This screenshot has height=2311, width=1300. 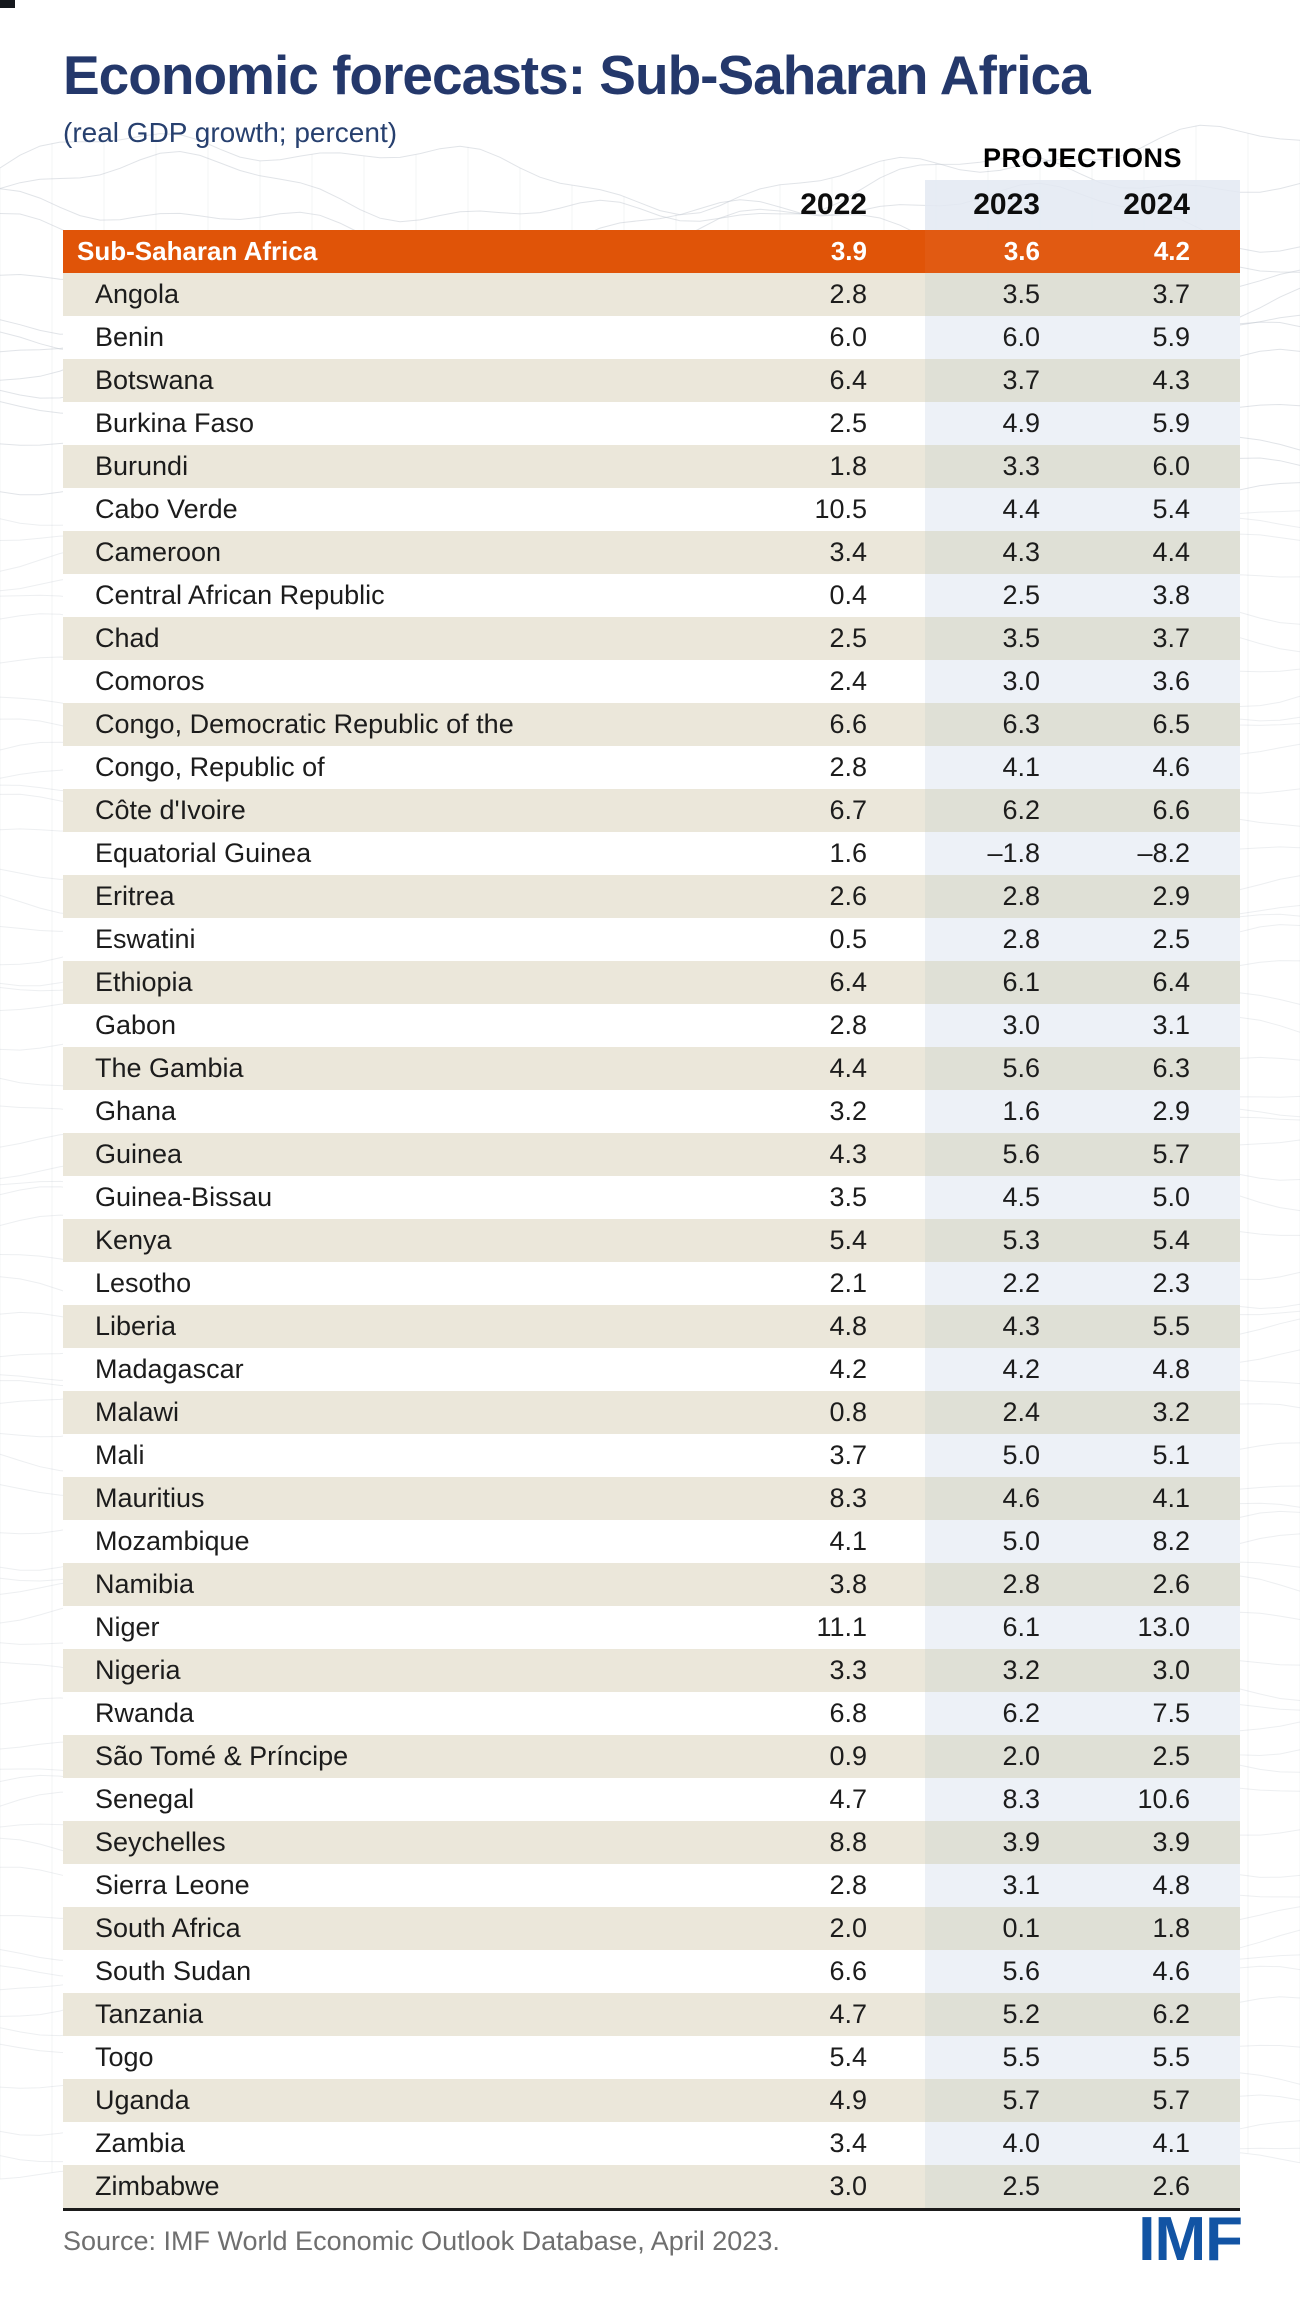 What do you see at coordinates (651, 380) in the screenshot?
I see `table-row: Botswana 6.4 3.7 4.3` at bounding box center [651, 380].